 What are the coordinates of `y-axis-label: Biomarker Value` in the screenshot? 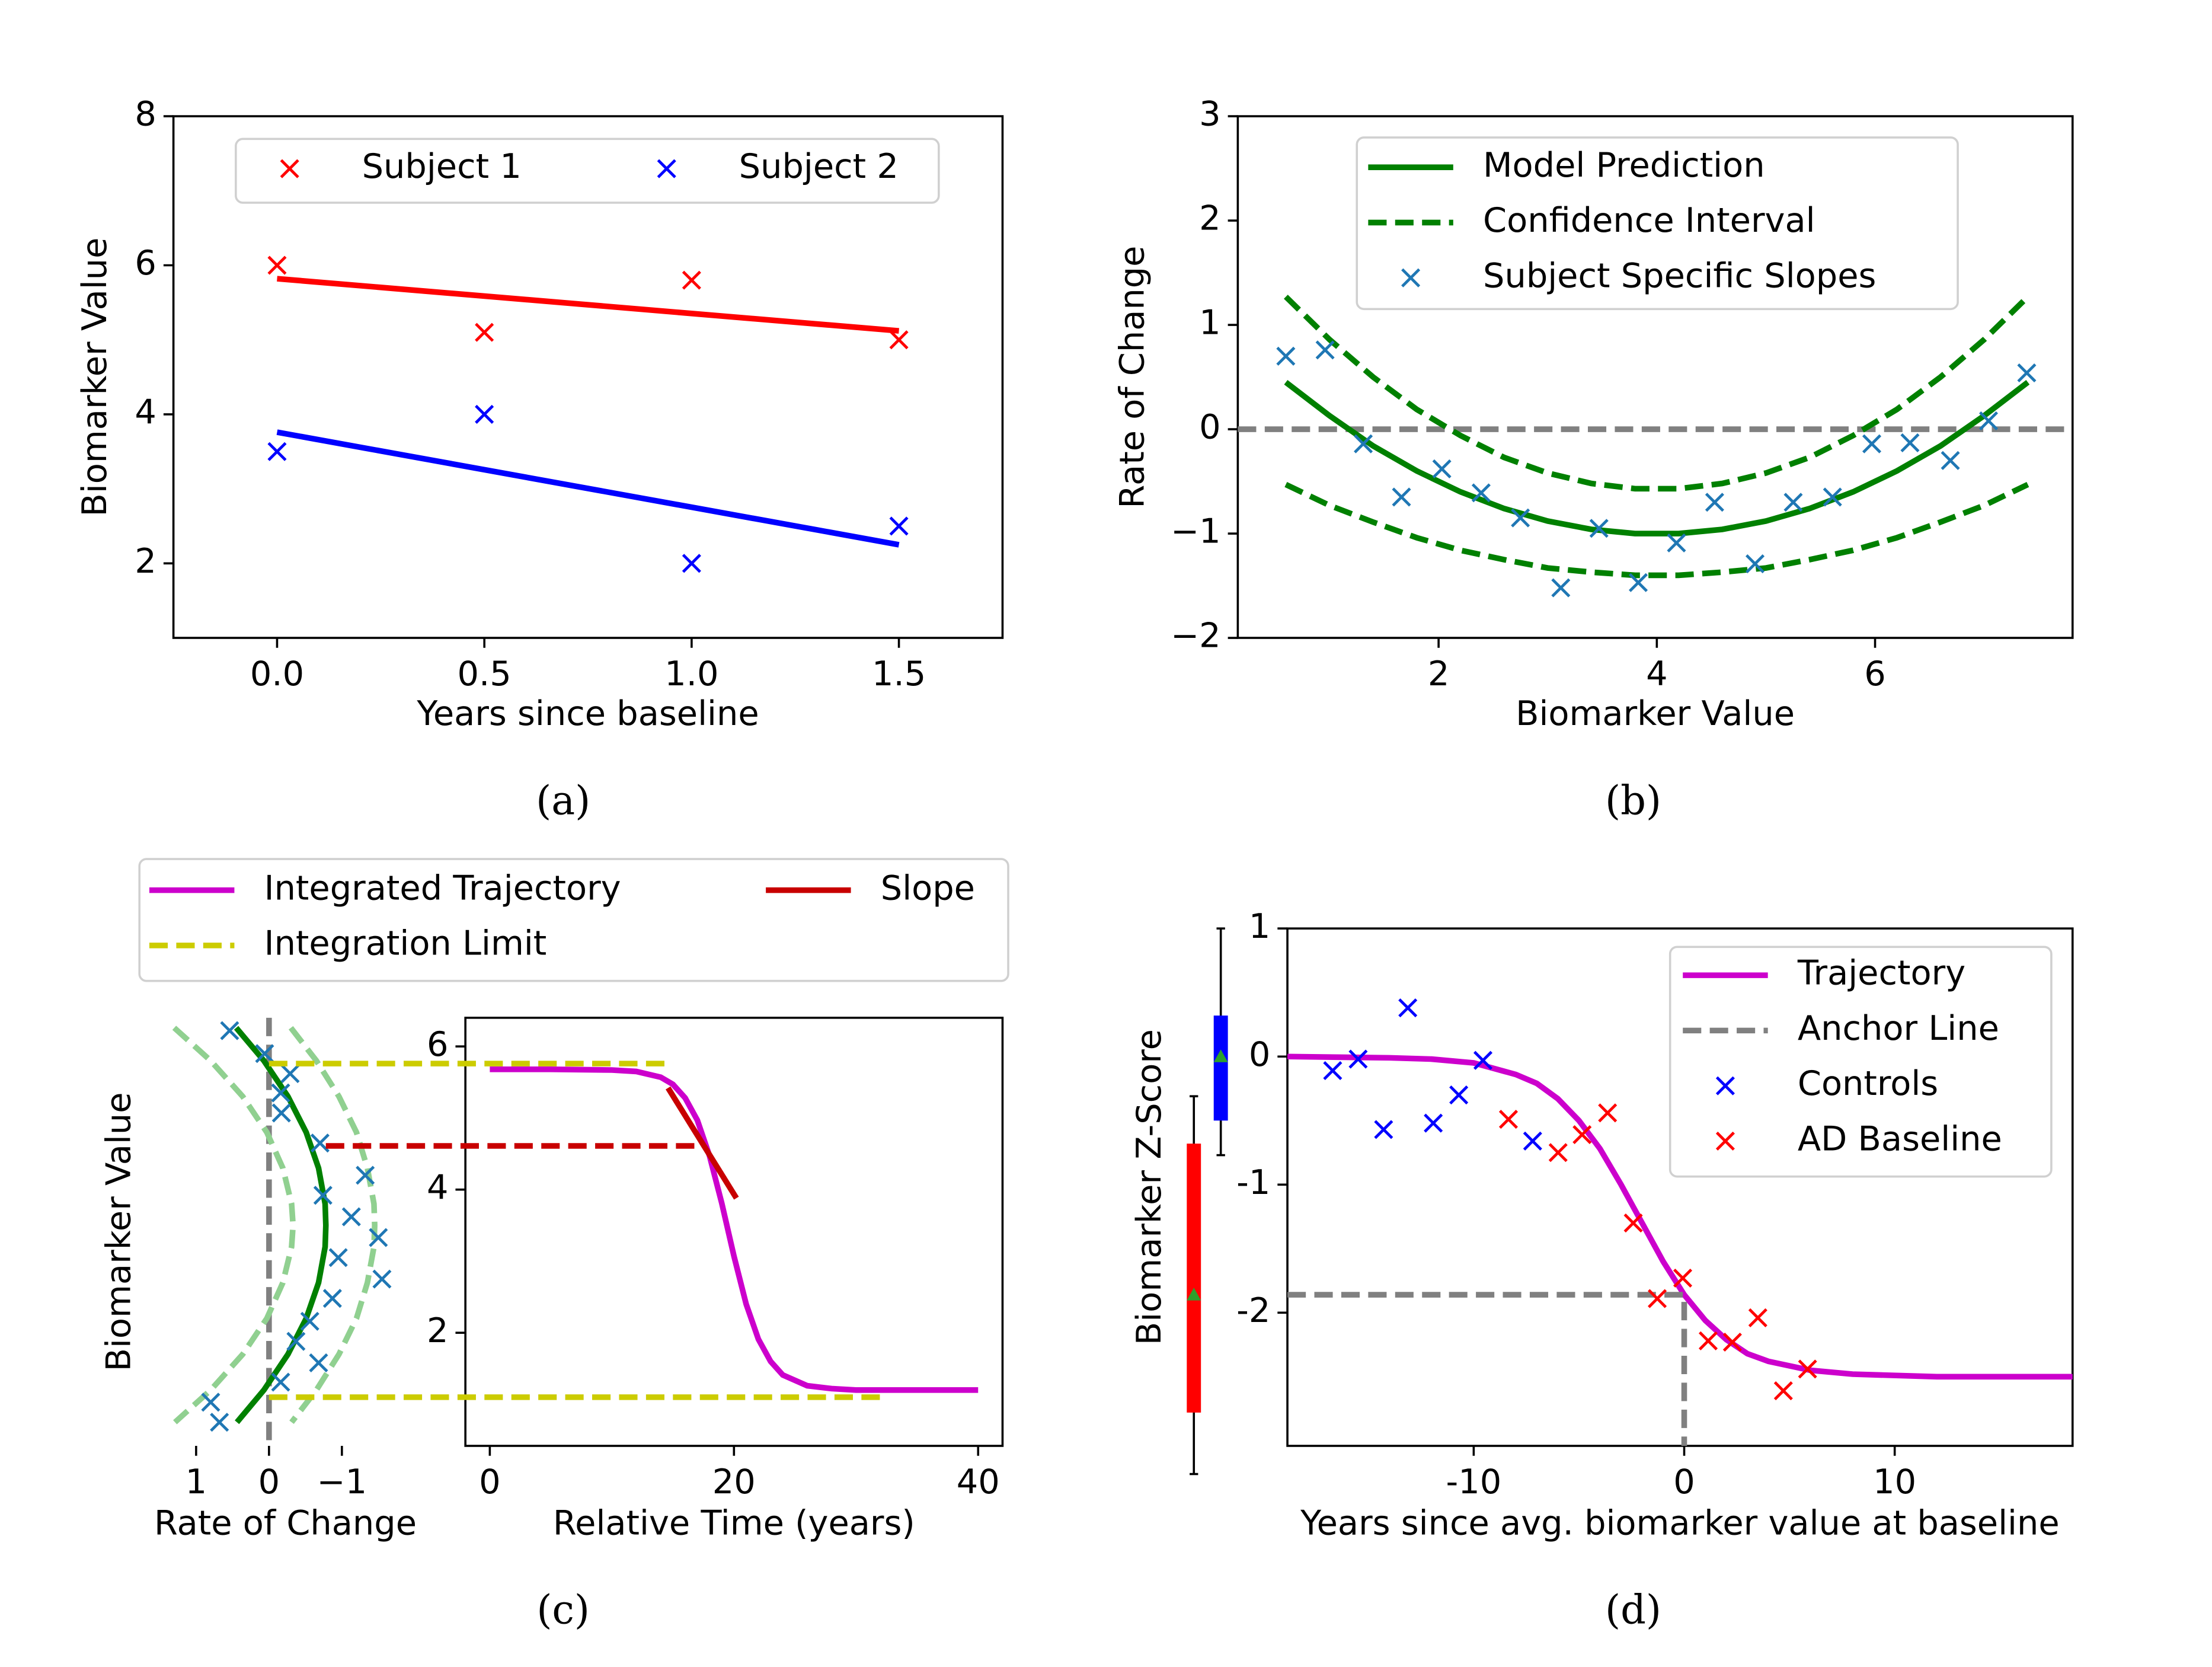 It's located at (94, 377).